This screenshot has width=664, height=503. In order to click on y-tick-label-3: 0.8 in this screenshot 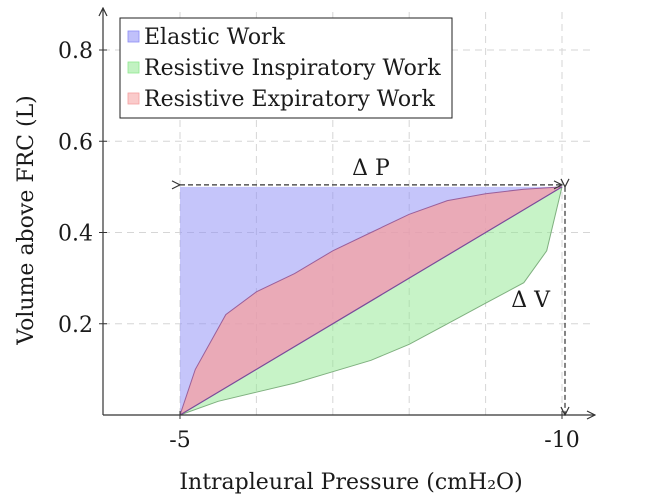, I will do `click(75, 51)`.